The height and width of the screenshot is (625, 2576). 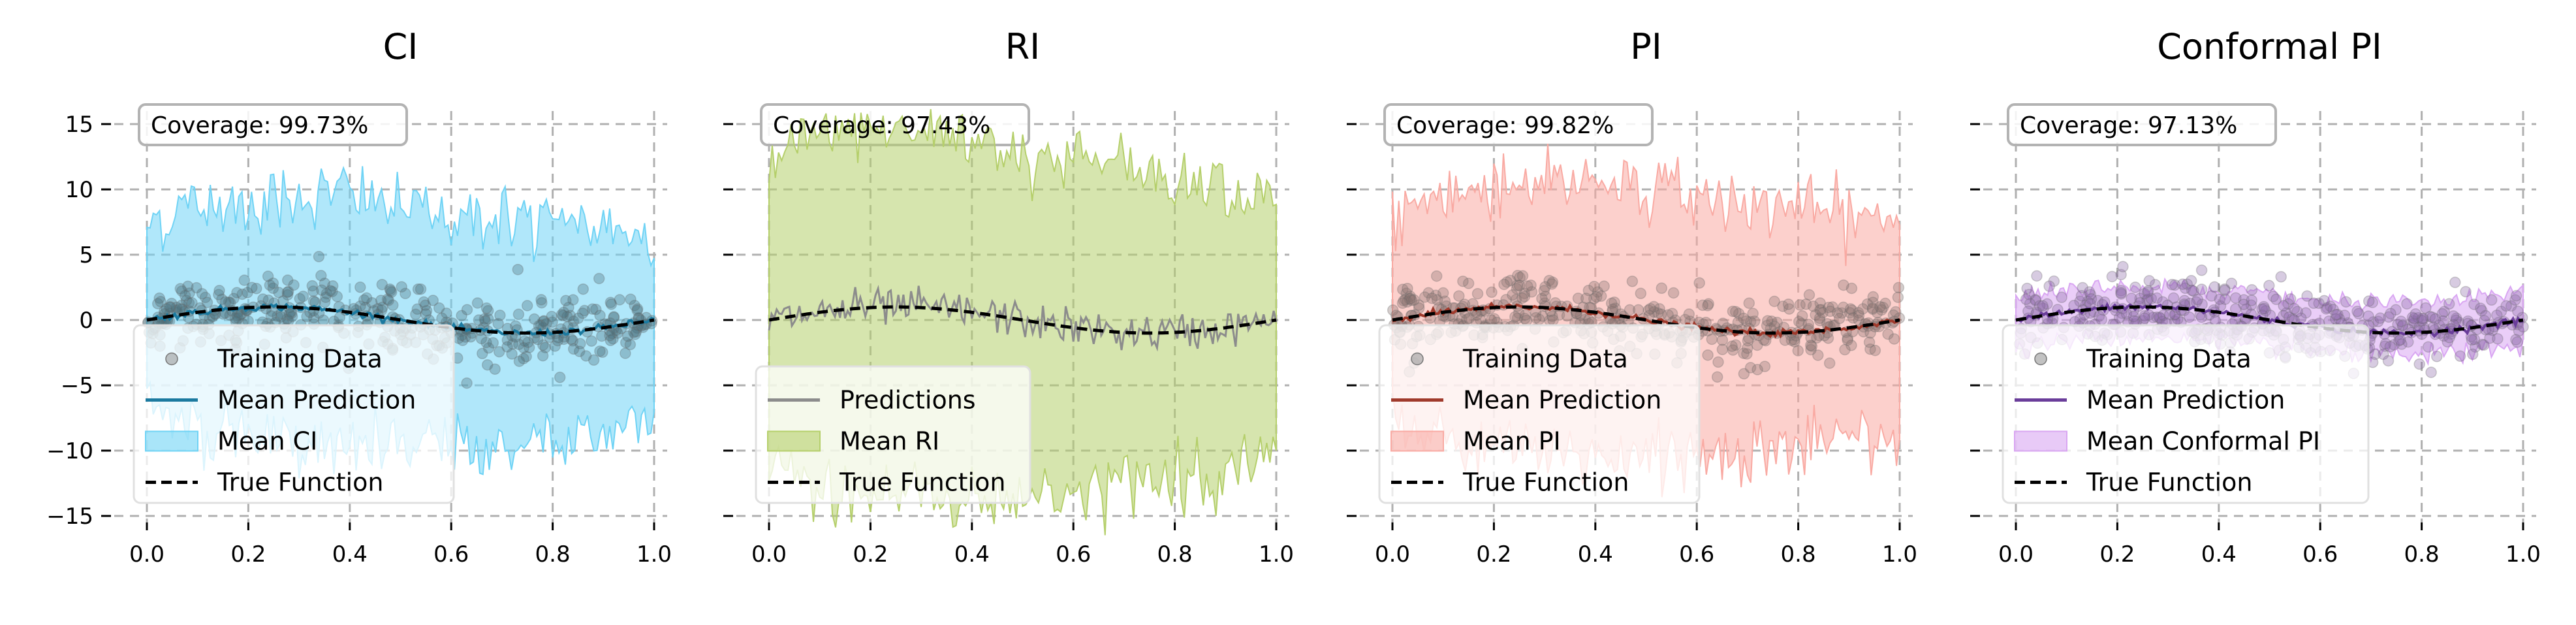 I want to click on legend-handle-dots, so click(x=2040, y=359).